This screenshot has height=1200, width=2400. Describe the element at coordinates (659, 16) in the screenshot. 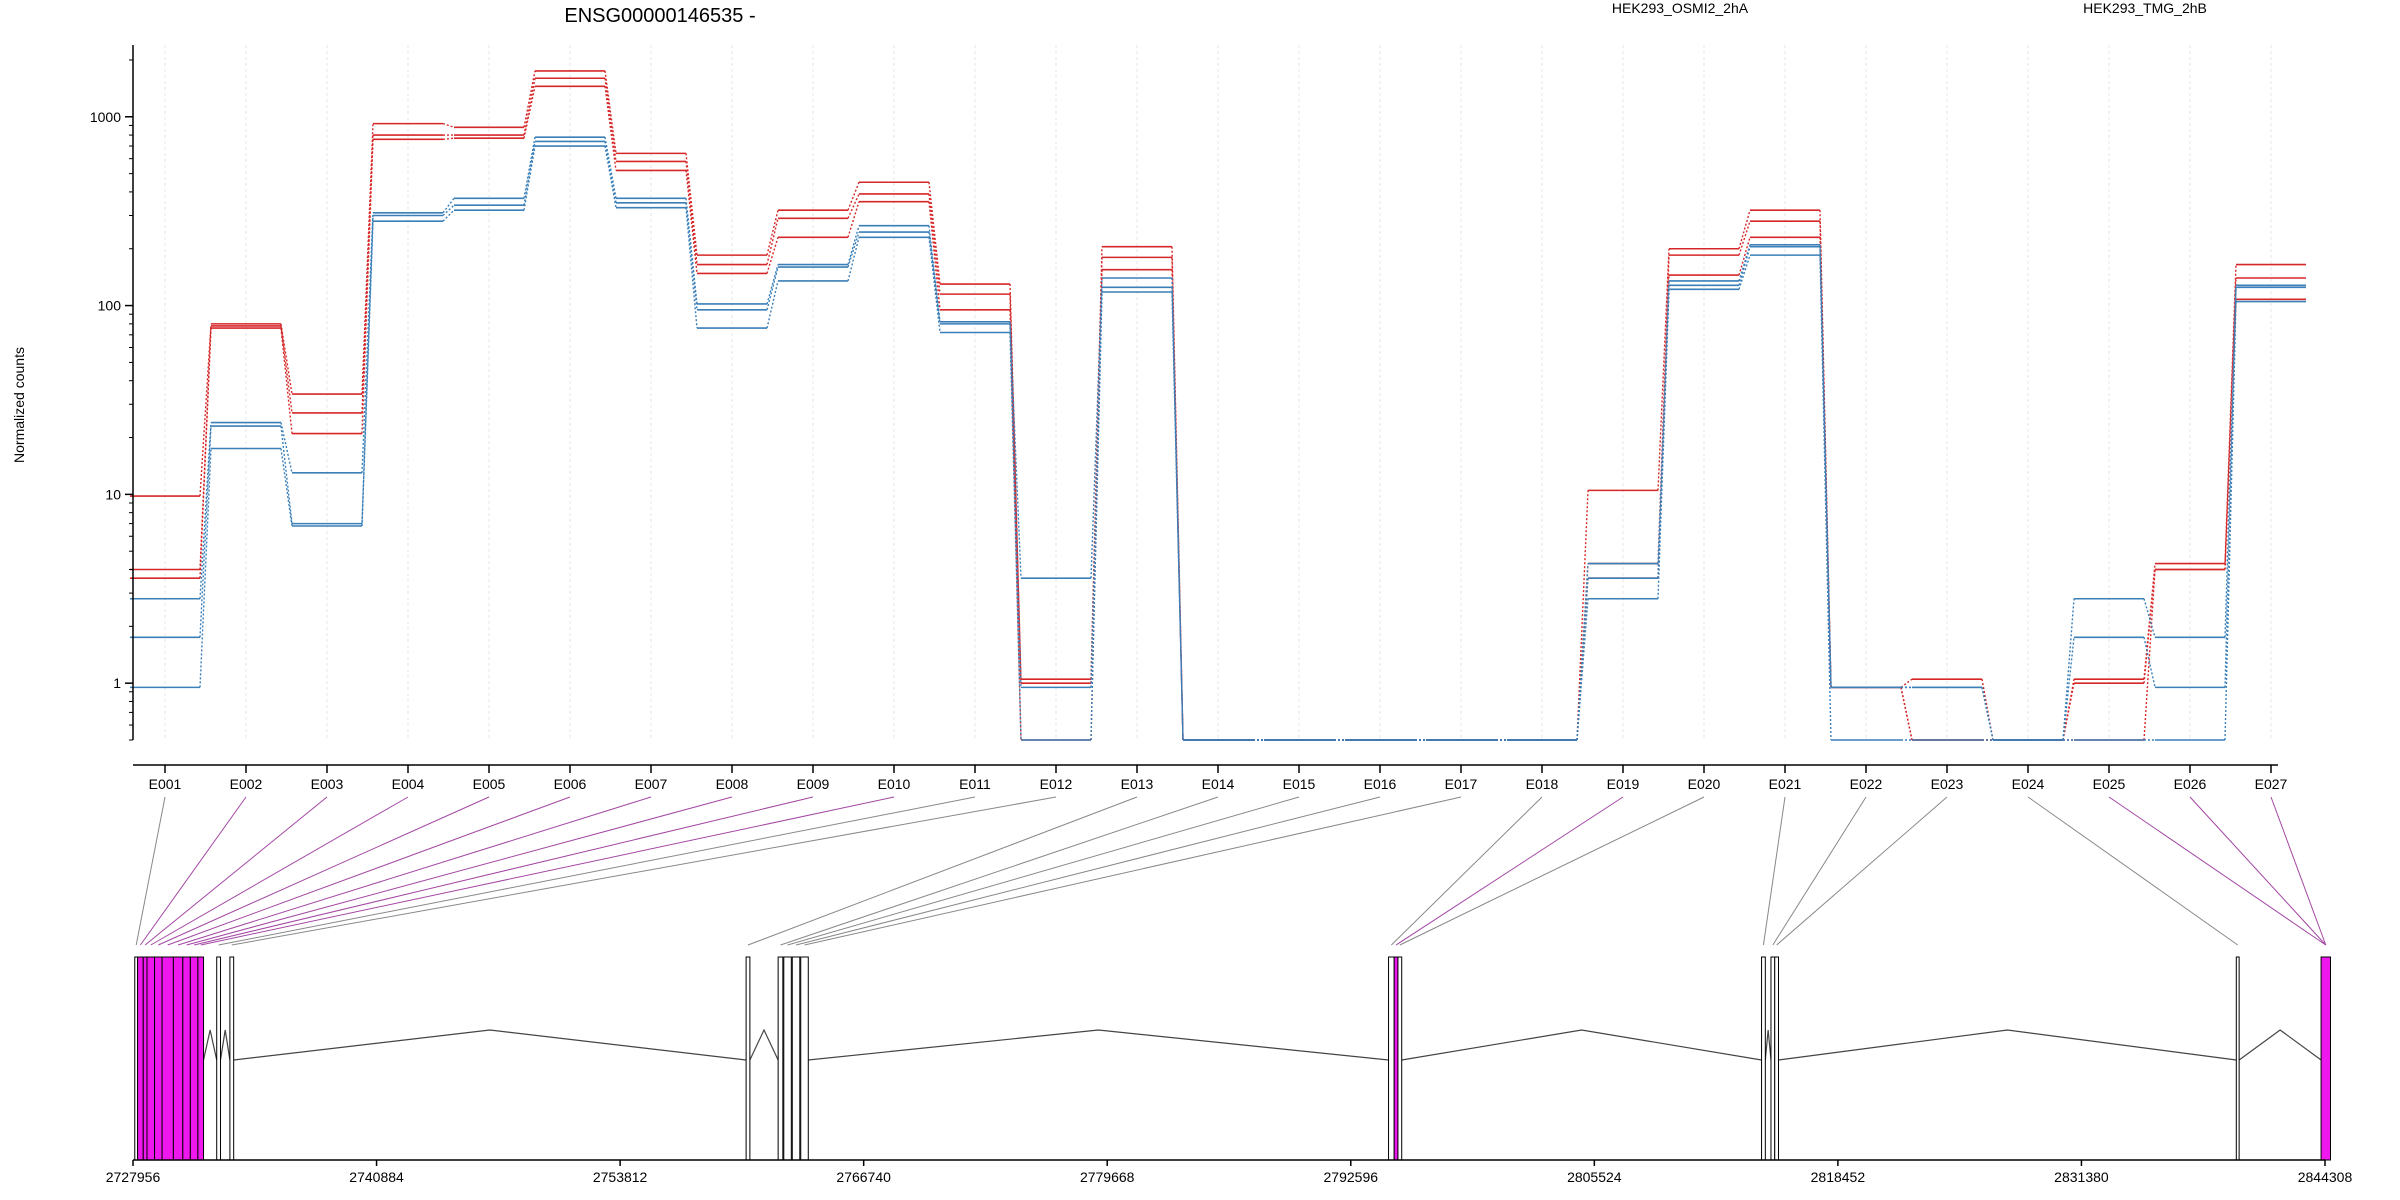

I see `chart-title: ENSG00000146535 -` at that location.